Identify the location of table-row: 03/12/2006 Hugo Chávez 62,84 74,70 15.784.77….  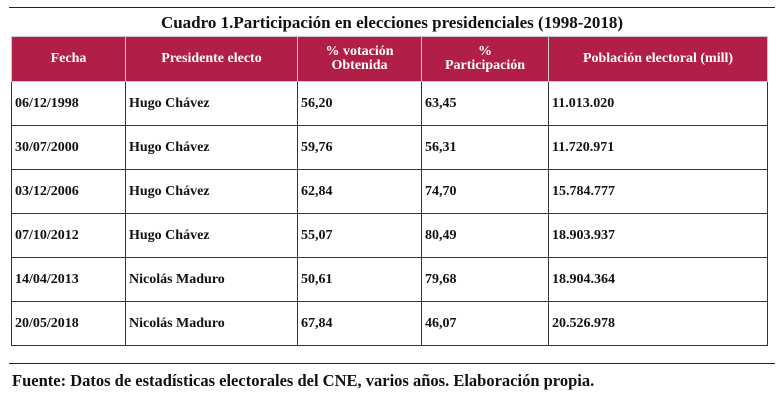
(389, 191).